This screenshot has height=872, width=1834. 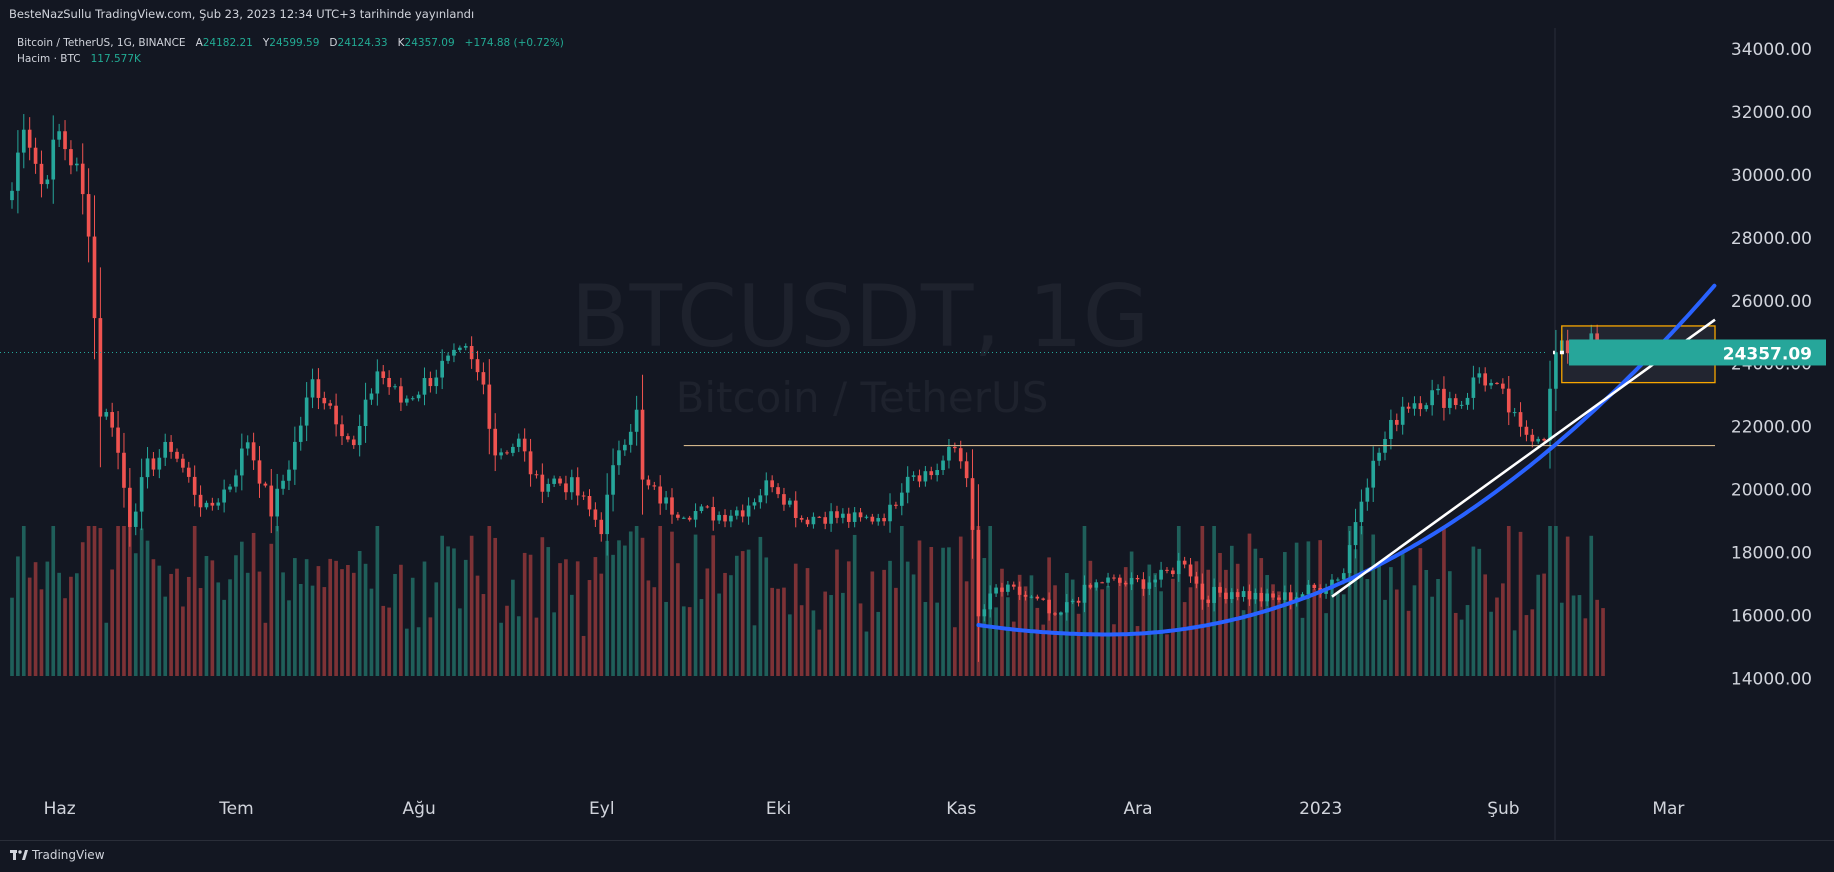 I want to click on x-tick-label: Şub, so click(x=1503, y=809).